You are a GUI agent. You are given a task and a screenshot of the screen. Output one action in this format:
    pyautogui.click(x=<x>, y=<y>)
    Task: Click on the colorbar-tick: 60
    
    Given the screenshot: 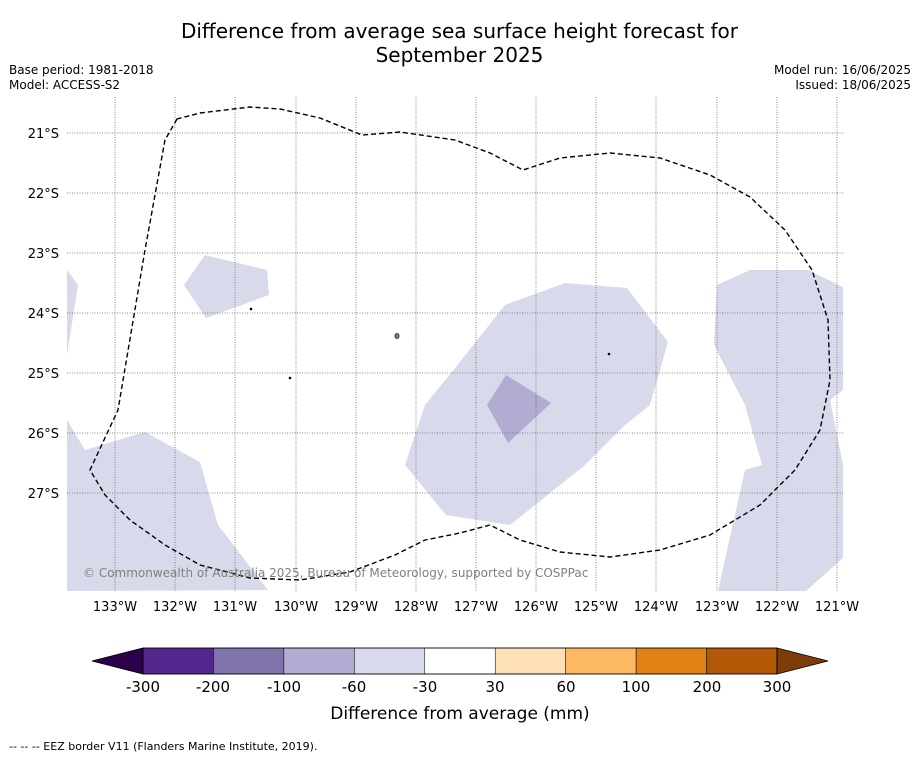 What is the action you would take?
    pyautogui.click(x=565, y=687)
    